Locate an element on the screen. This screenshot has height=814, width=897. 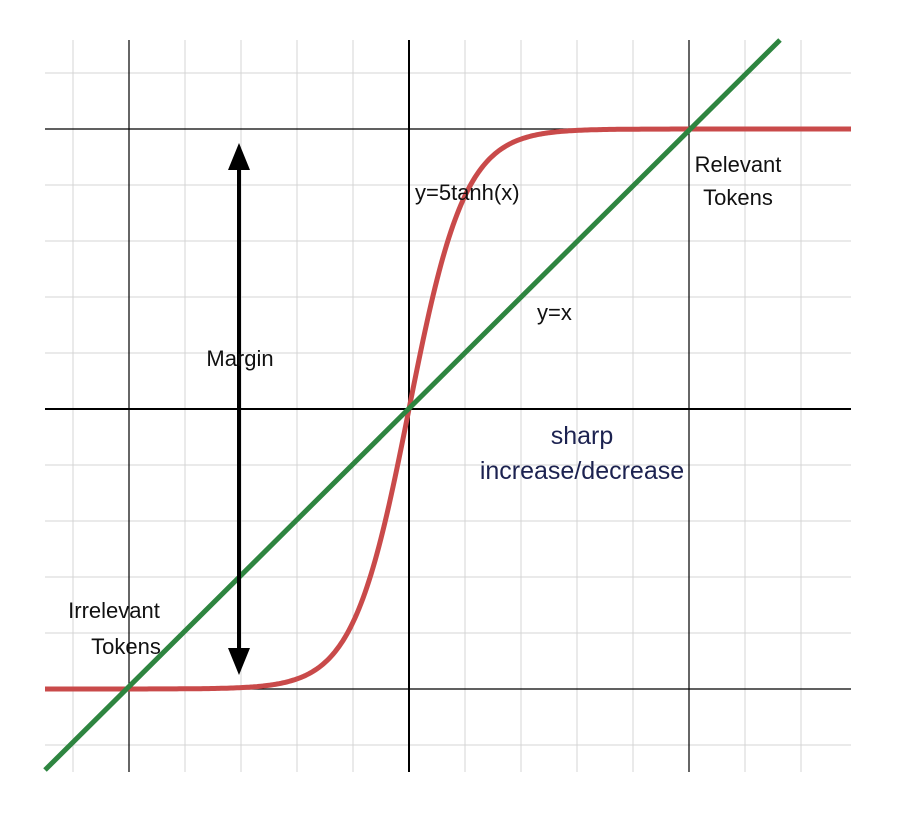
arrow-head-up is located at coordinates (239, 156).